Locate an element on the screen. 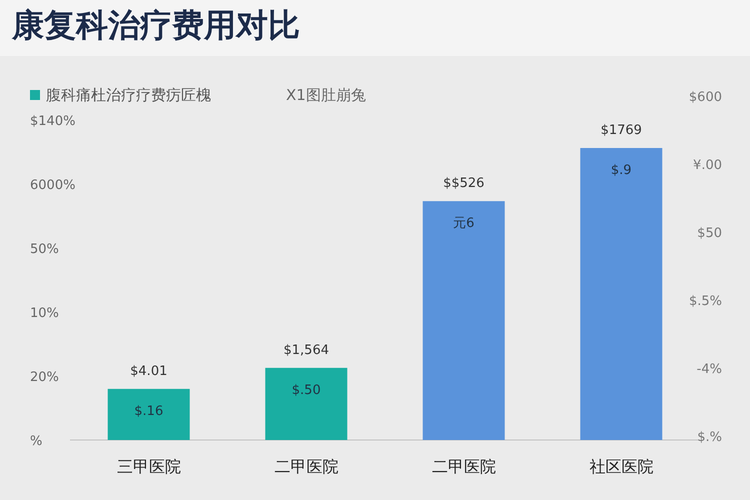  text: 50% is located at coordinates (44, 249).